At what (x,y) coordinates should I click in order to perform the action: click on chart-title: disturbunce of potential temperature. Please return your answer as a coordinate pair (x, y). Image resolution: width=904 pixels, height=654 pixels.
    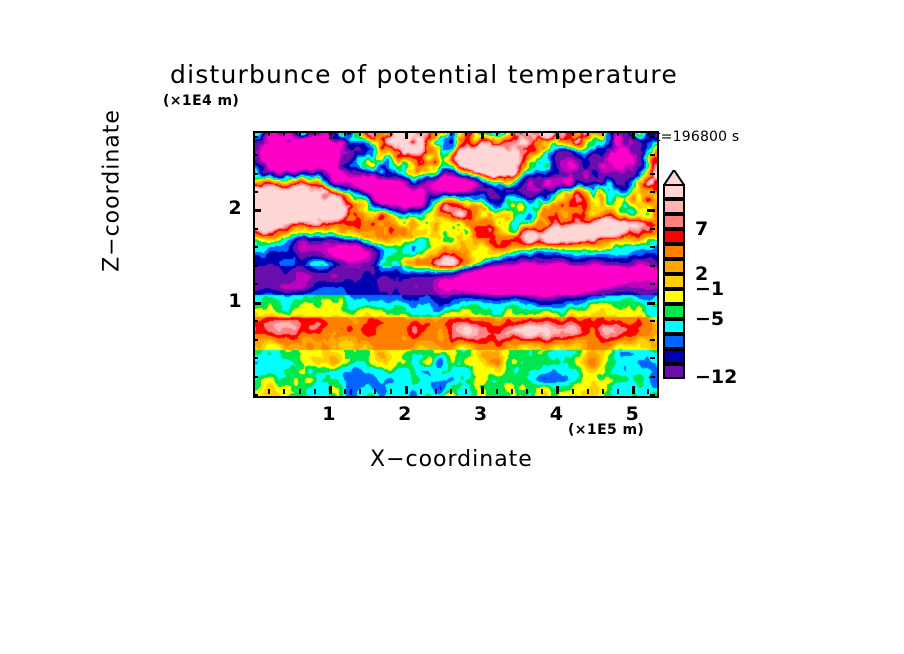
    Looking at the image, I should click on (424, 74).